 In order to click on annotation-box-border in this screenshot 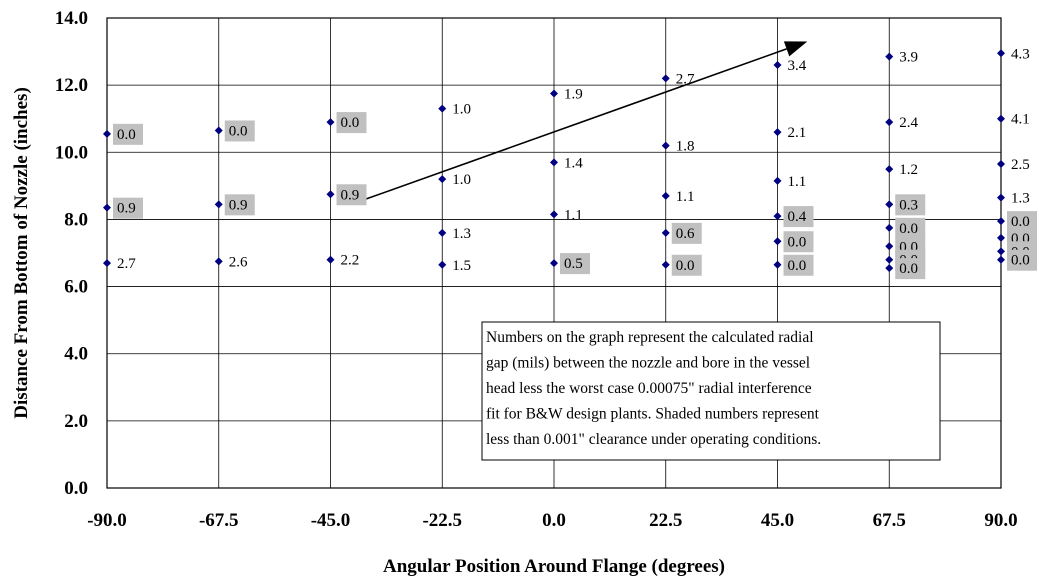, I will do `click(711, 391)`.